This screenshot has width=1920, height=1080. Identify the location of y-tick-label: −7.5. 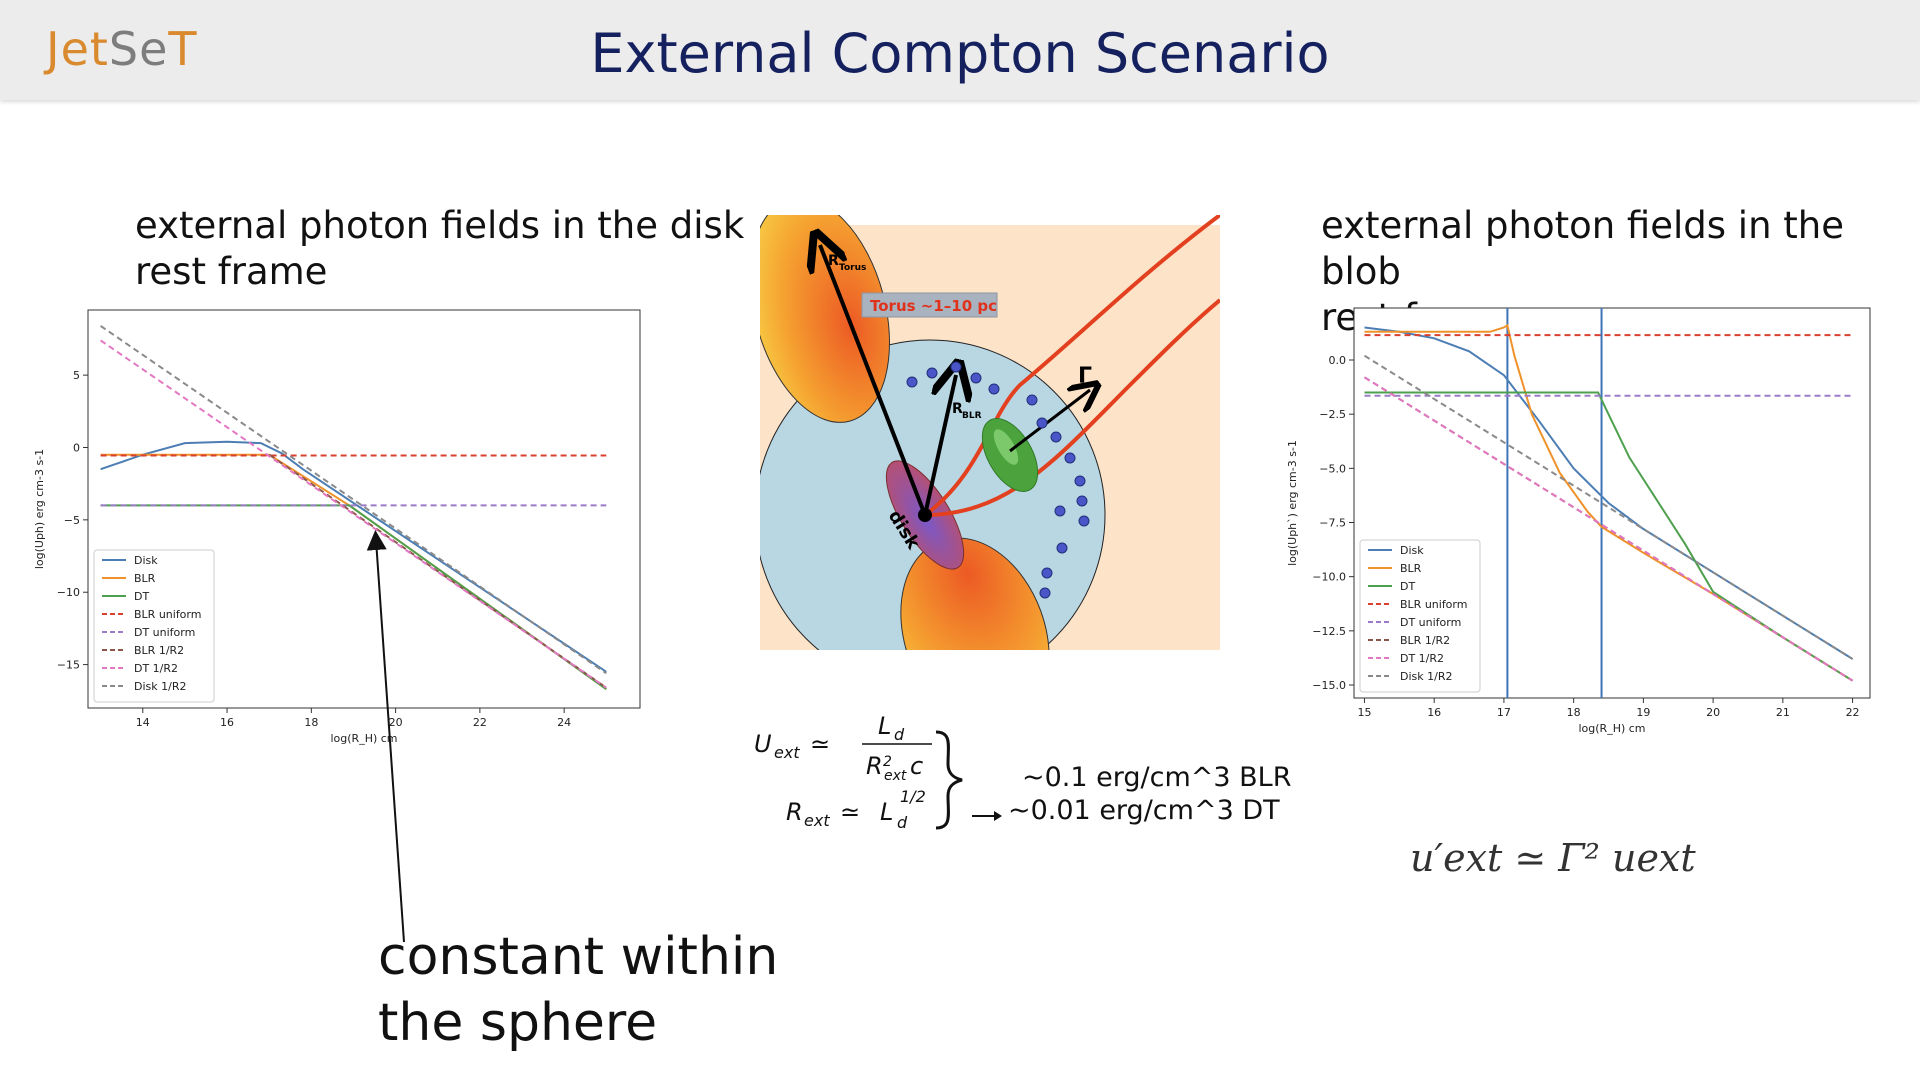
(1332, 523).